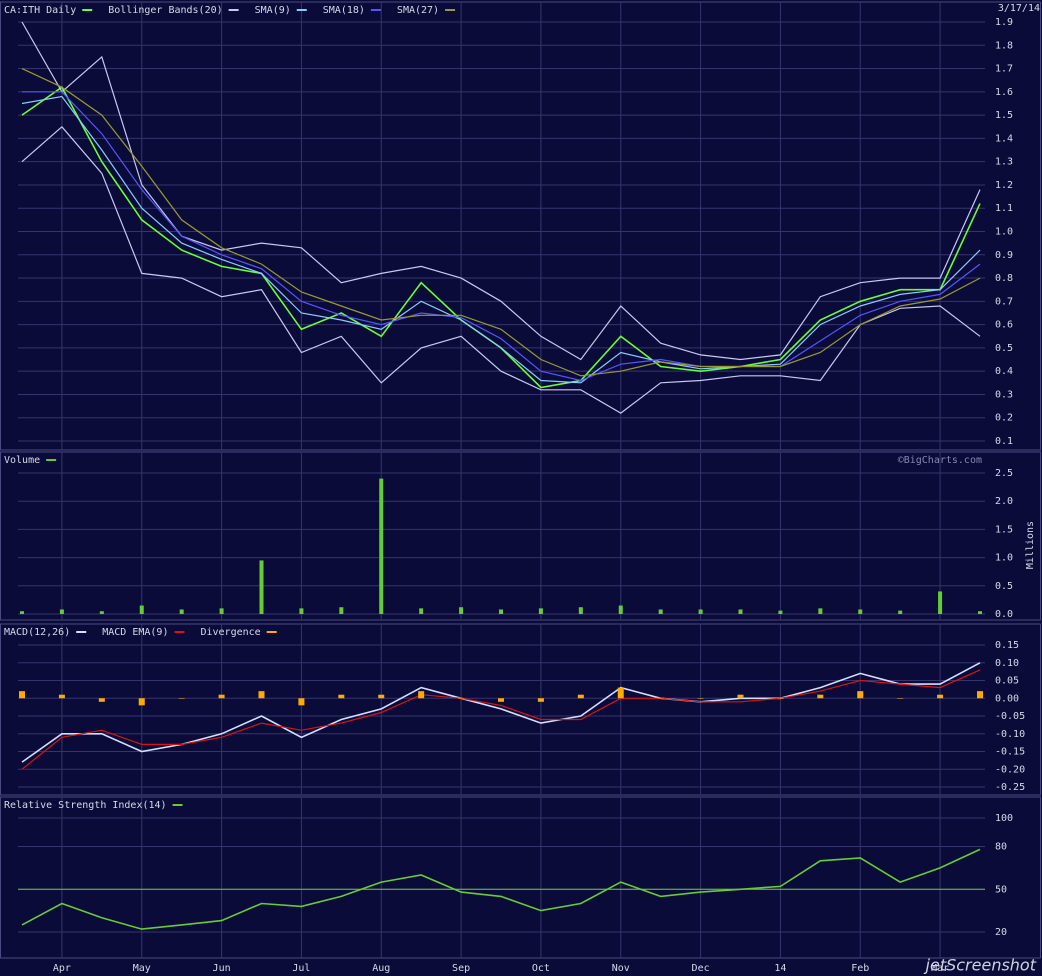 Image resolution: width=1042 pixels, height=976 pixels. Describe the element at coordinates (1004, 818) in the screenshot. I see `y-tick-label: 100` at that location.